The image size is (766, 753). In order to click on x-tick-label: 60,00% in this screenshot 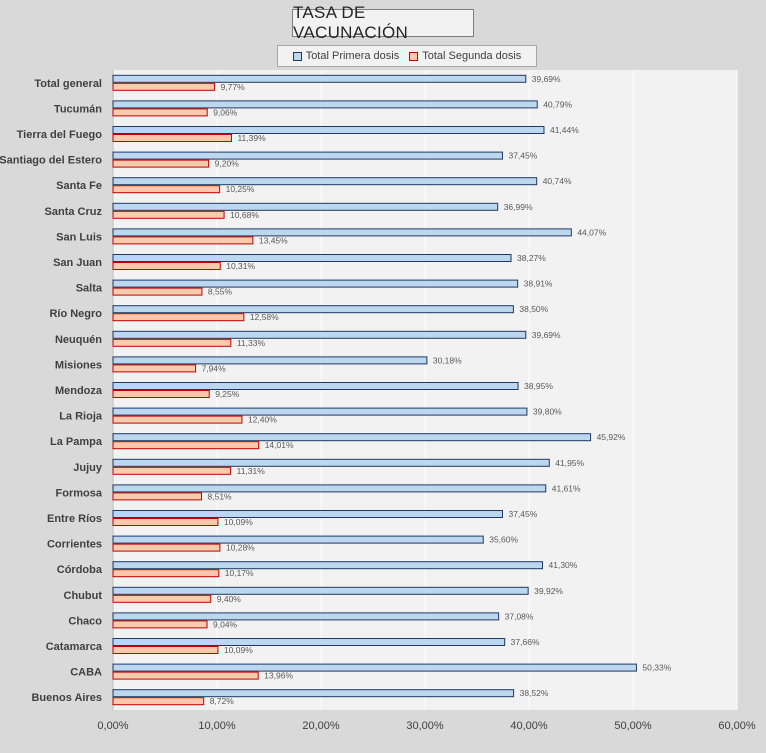, I will do `click(737, 726)`.